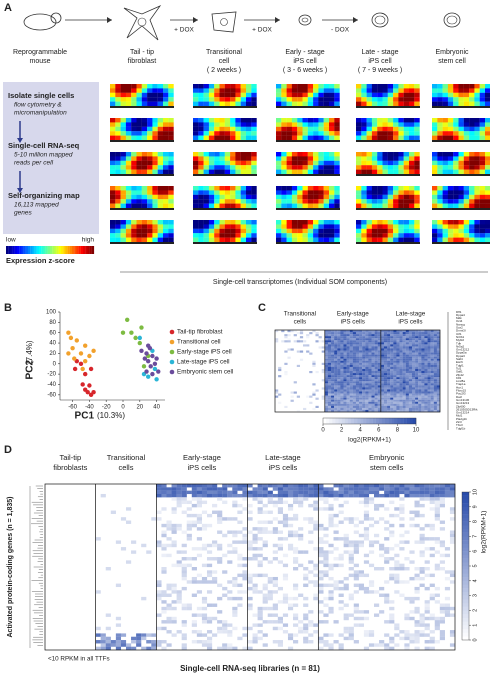  What do you see at coordinates (465, 512) in the screenshot?
I see `colorbar-cell` at bounding box center [465, 512].